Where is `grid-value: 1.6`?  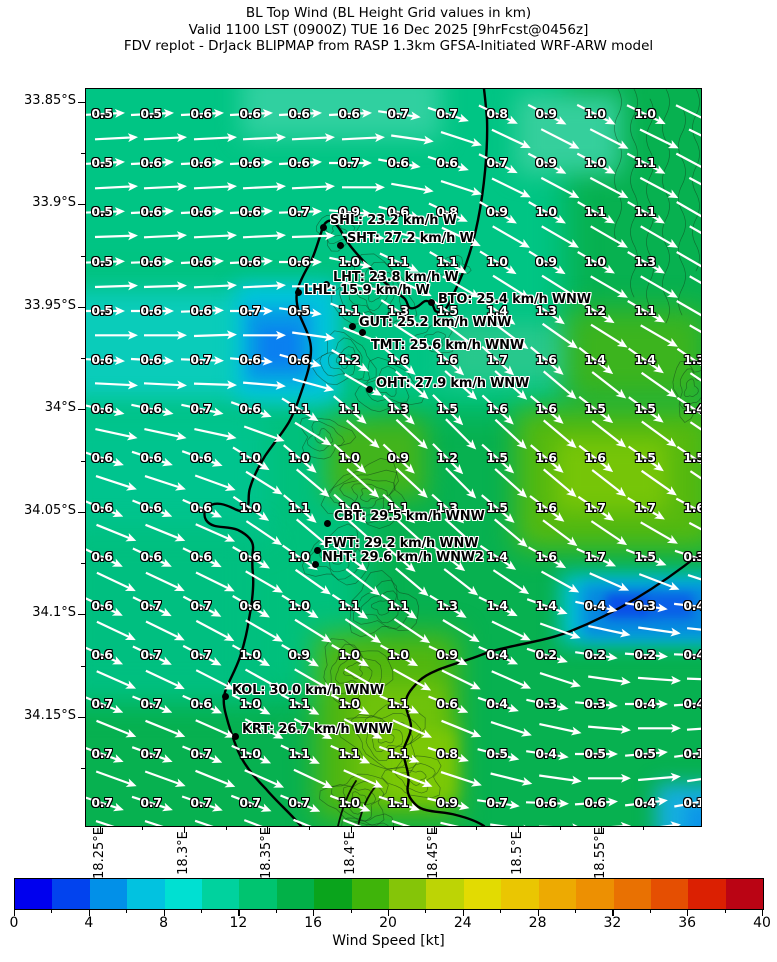 grid-value: 1.6 is located at coordinates (546, 359).